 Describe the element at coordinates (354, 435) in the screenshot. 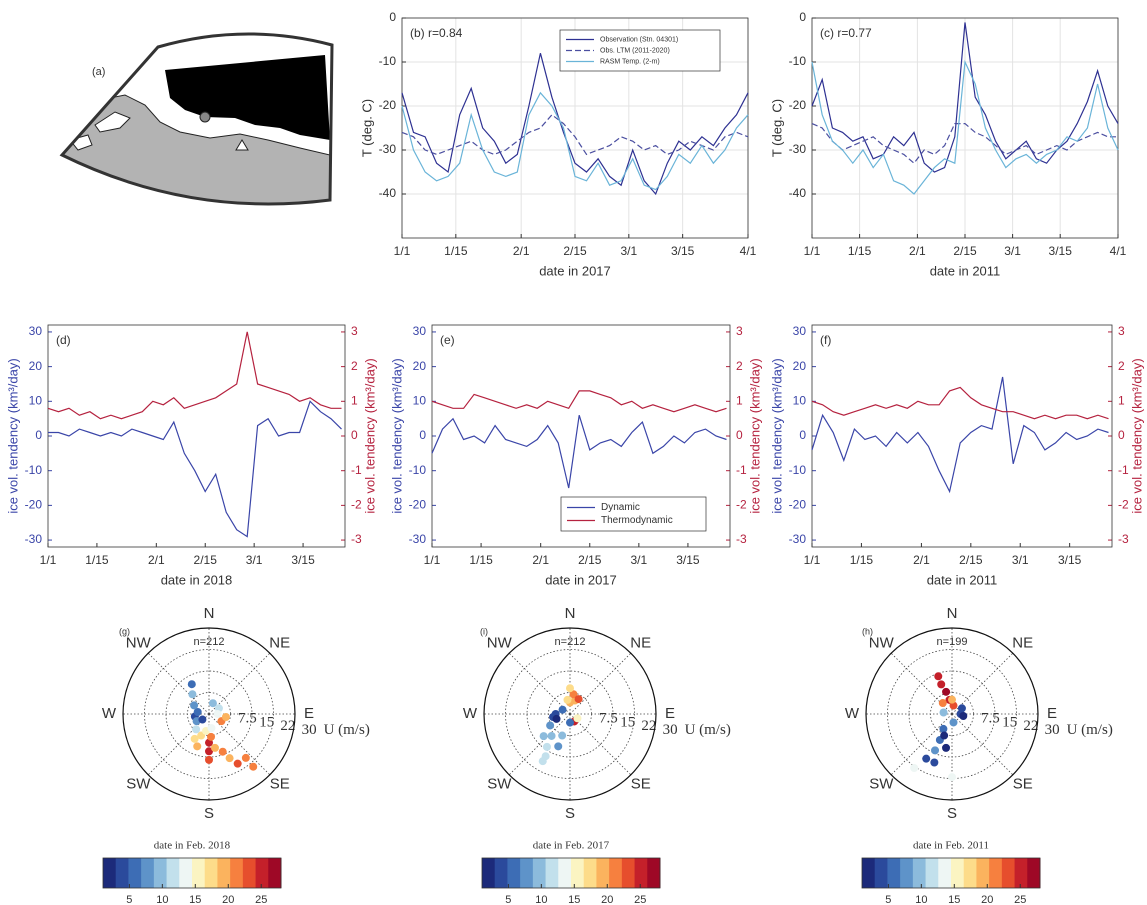

I see `y2-tick-label: 0` at that location.